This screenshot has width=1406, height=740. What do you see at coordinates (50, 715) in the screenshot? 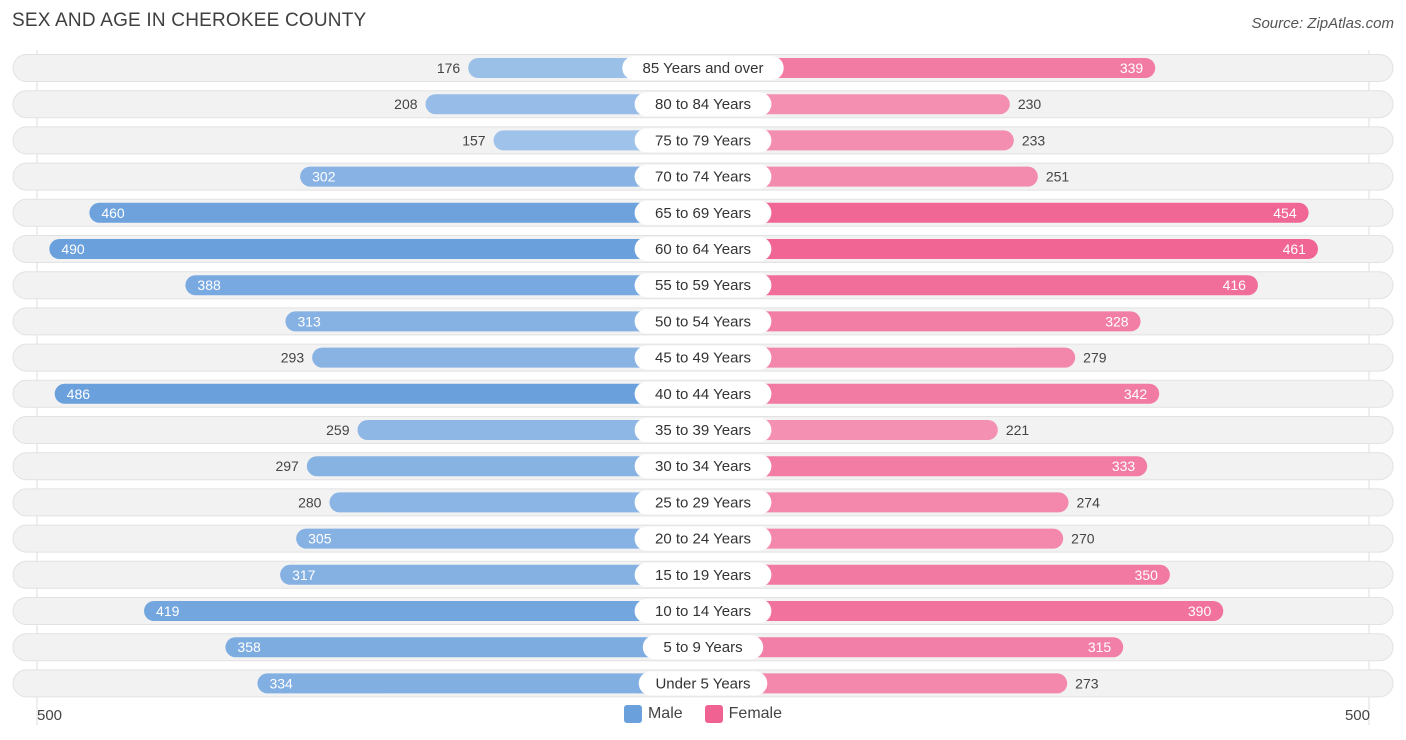
I see `axis-left-label: 500` at bounding box center [50, 715].